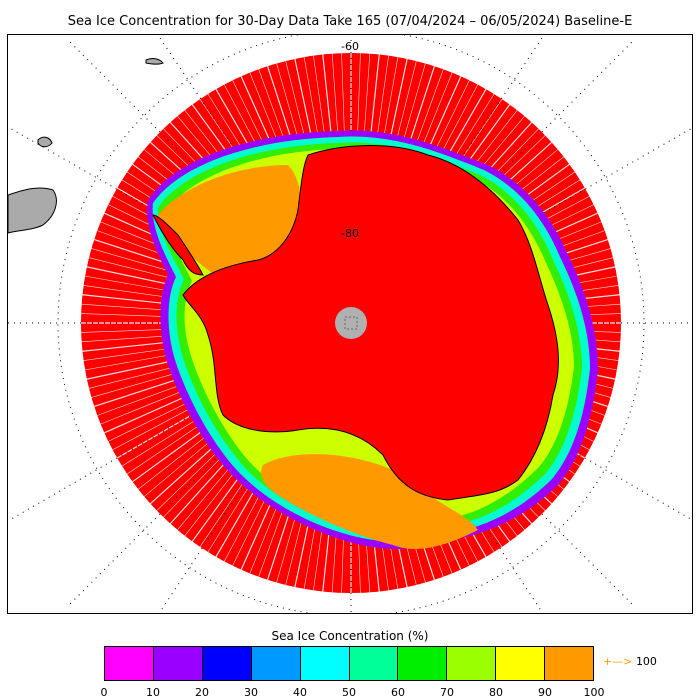  I want to click on ross-orange, so click(369, 502).